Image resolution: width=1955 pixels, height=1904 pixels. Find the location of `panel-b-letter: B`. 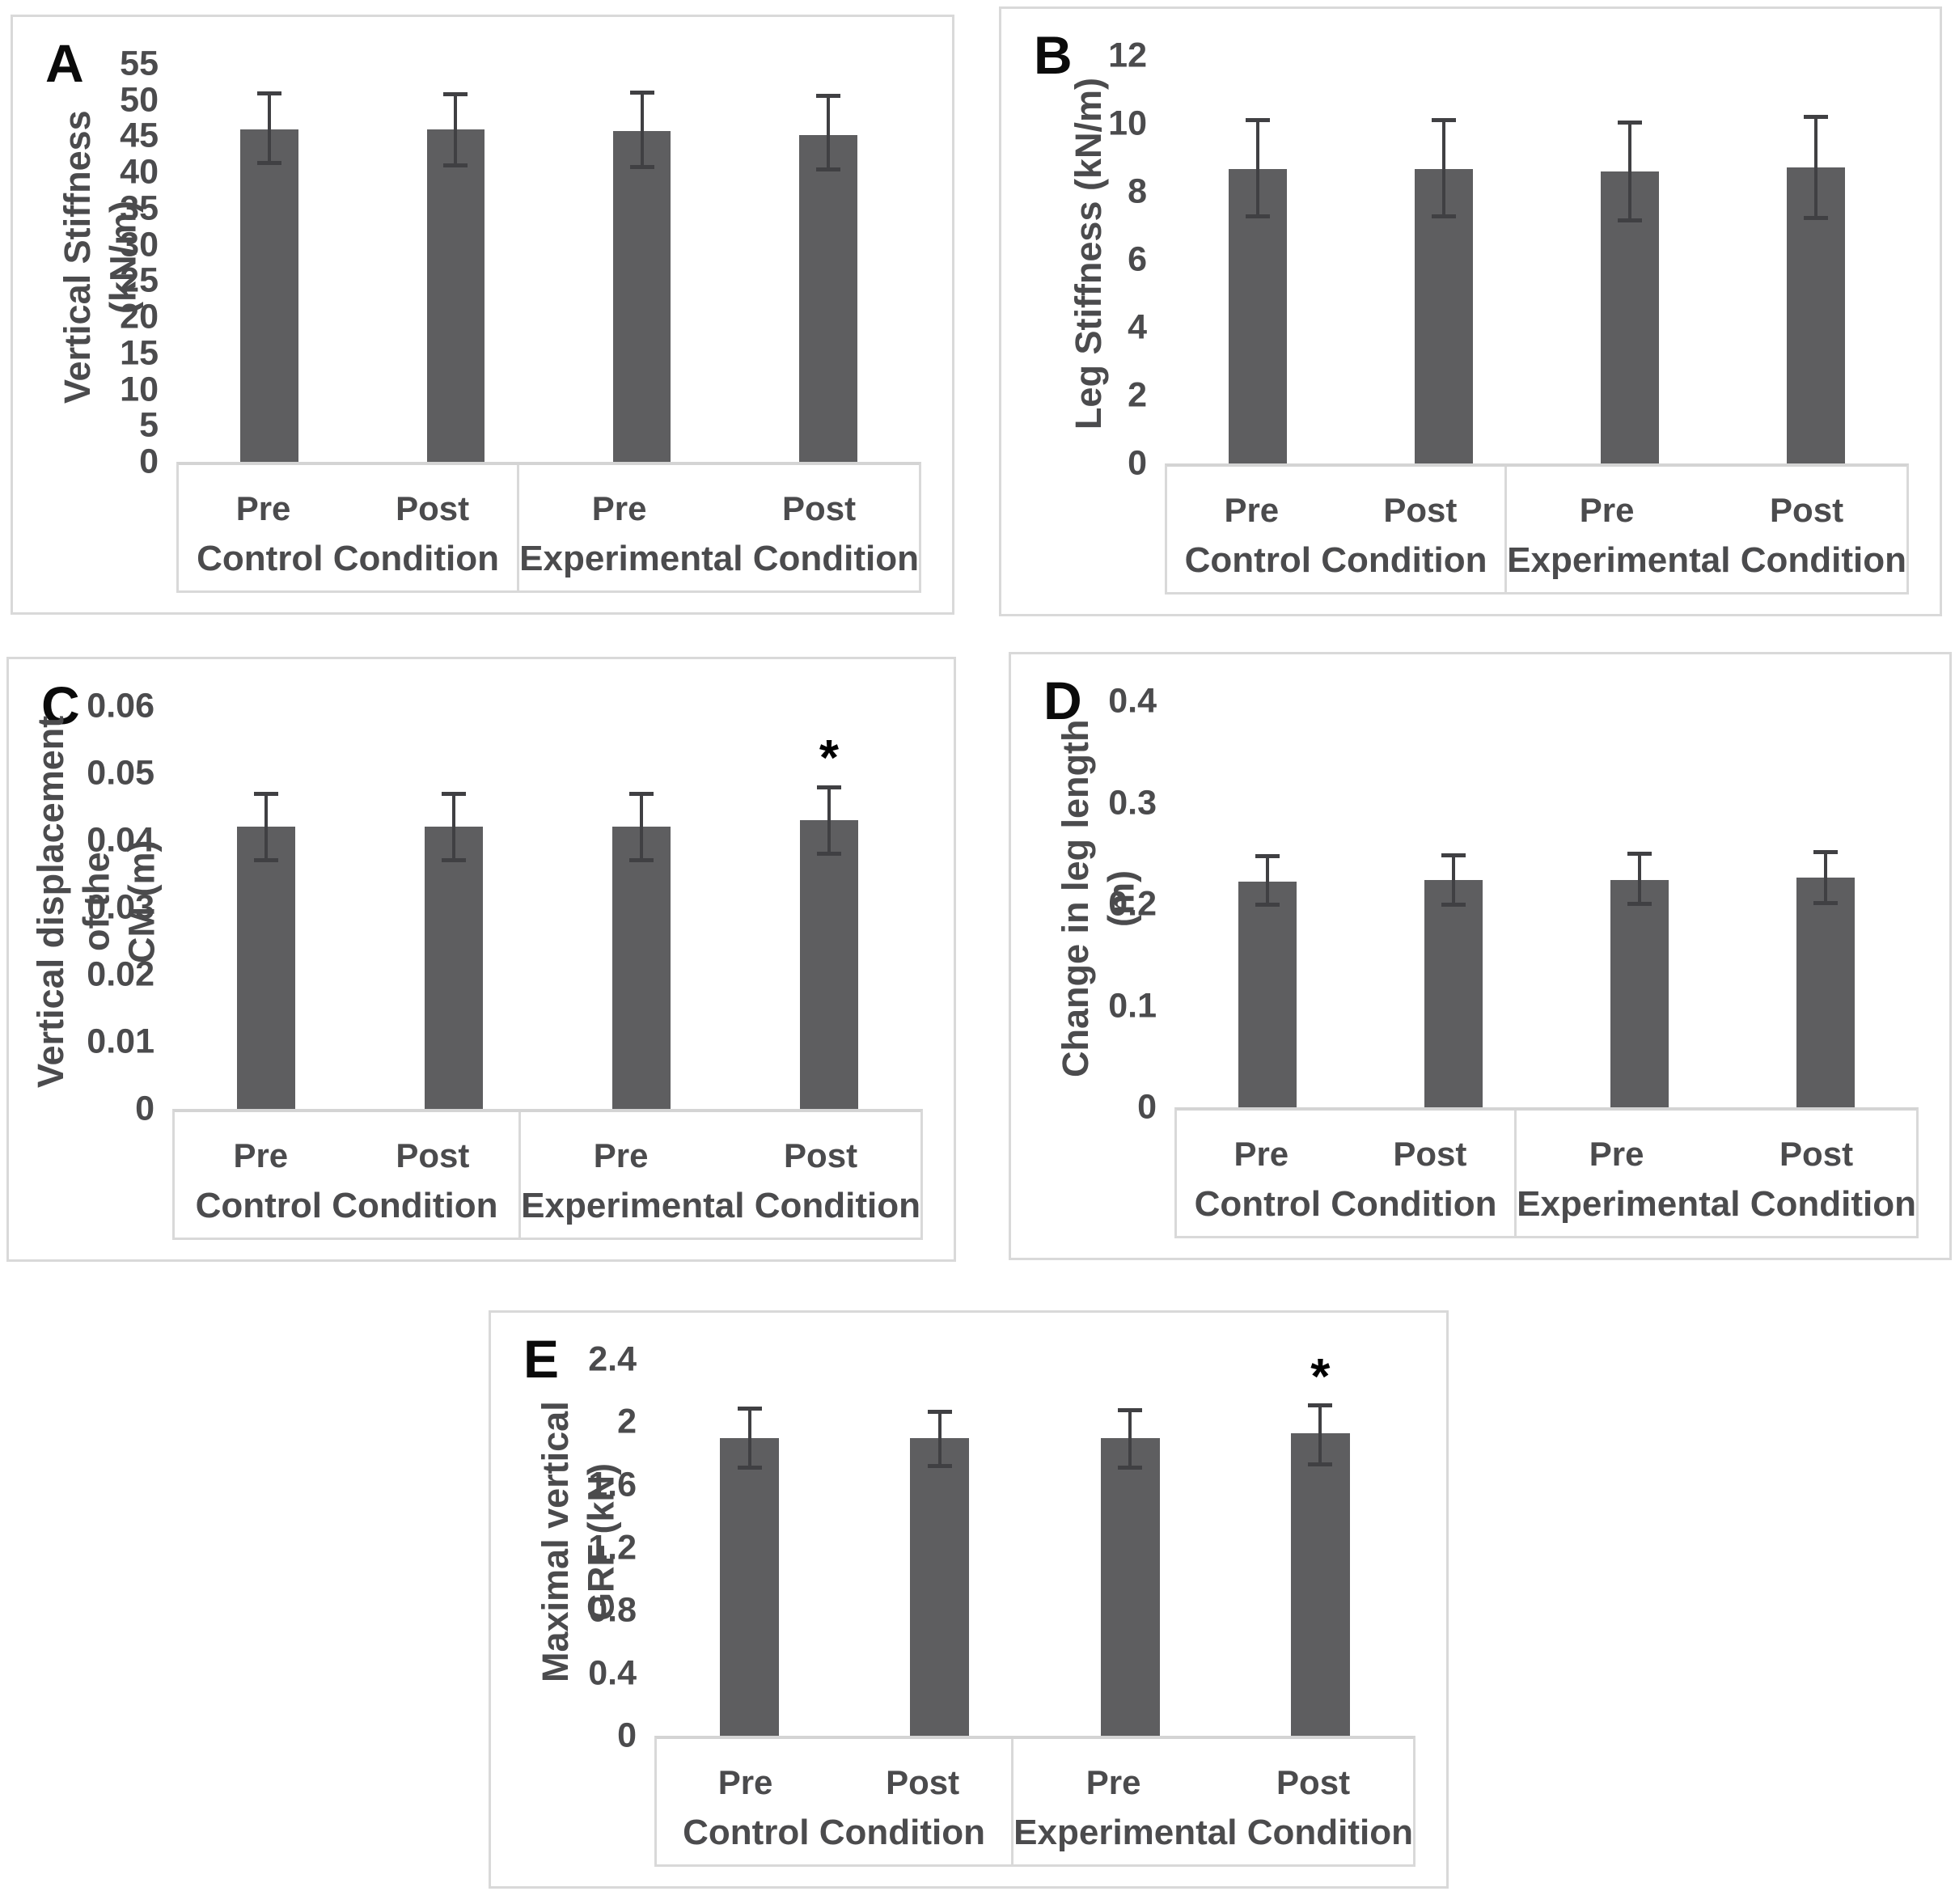

panel-b-letter: B is located at coordinates (1053, 55).